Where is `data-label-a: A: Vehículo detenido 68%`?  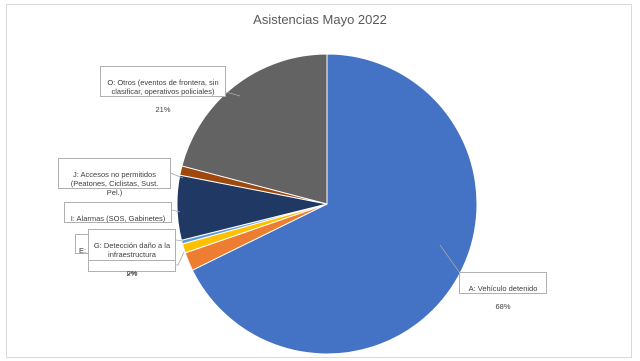 data-label-a: A: Vehículo detenido 68% is located at coordinates (503, 291).